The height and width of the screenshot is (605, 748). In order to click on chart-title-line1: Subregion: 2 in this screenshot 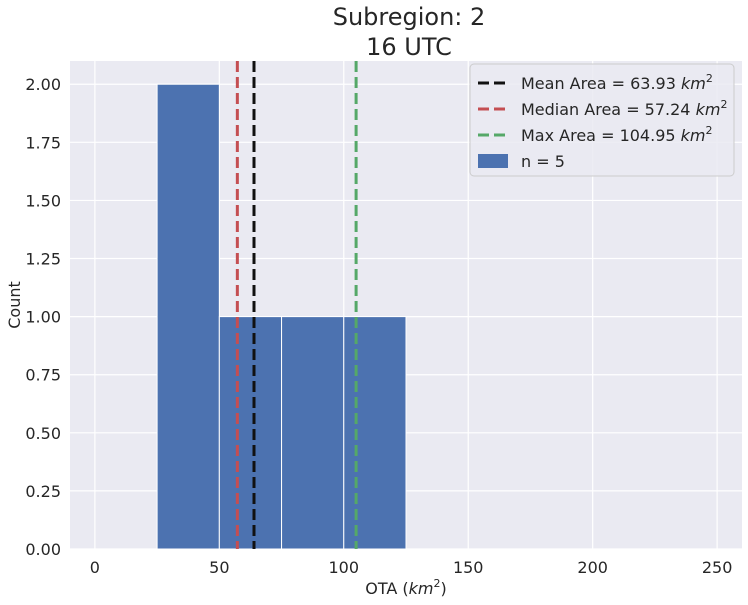, I will do `click(409, 17)`.